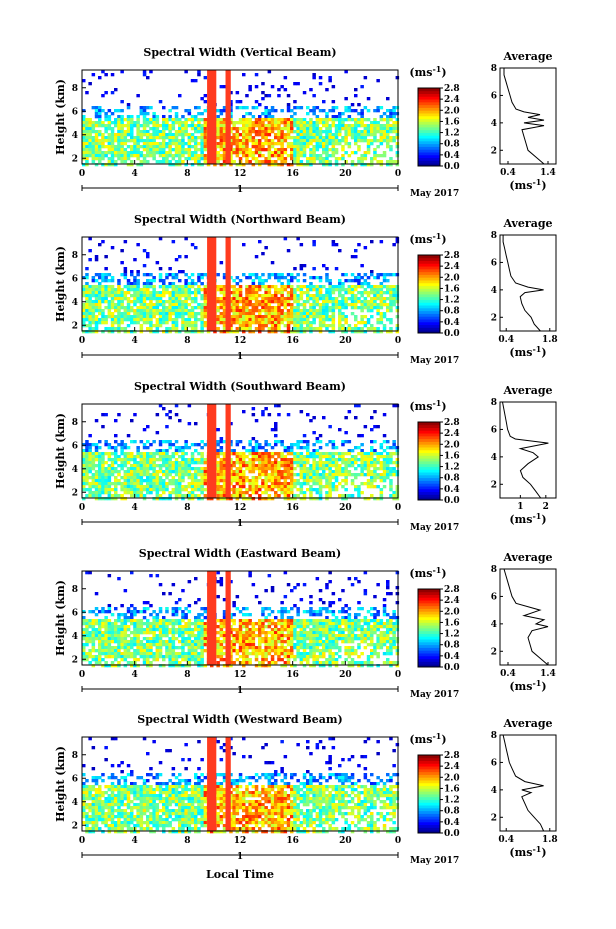 The height and width of the screenshot is (929, 616). What do you see at coordinates (240, 553) in the screenshot?
I see `panel-title: Spectral Width (Eastward Beam)` at bounding box center [240, 553].